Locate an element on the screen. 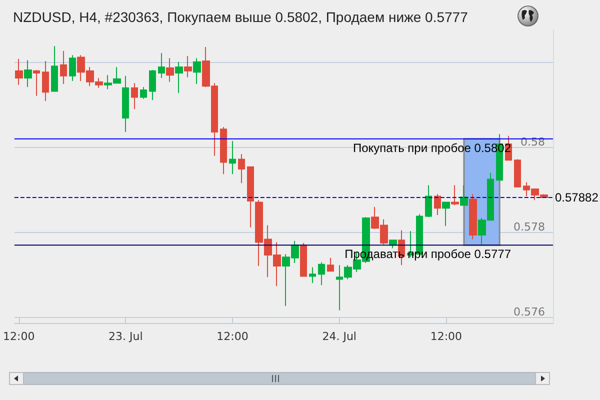 This screenshot has height=400, width=600. x-tick-label: 23. Jul is located at coordinates (125, 336).